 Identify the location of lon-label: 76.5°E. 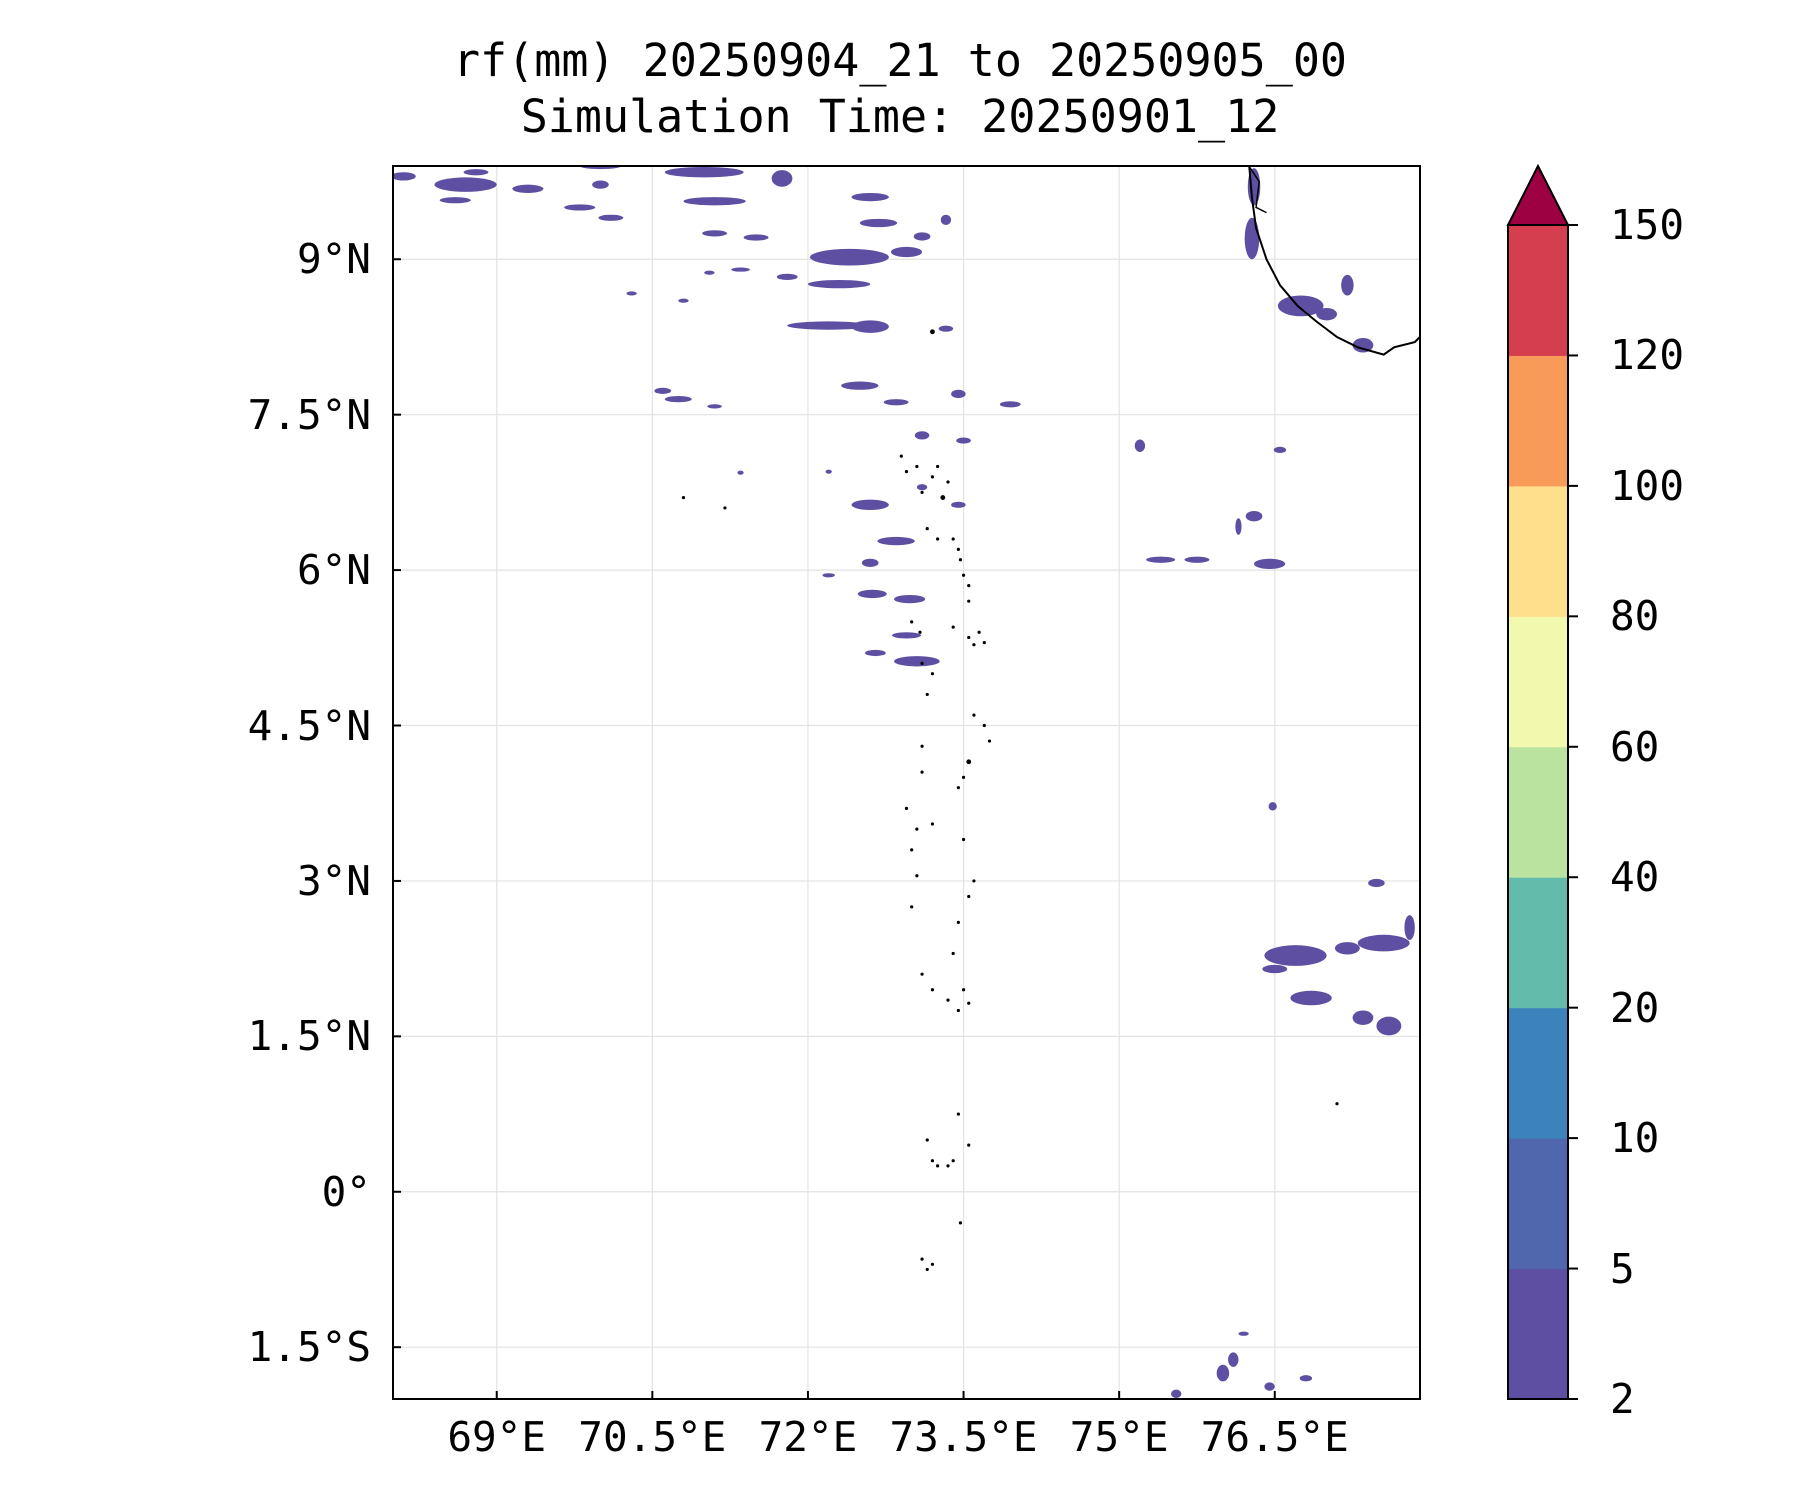
(1274, 1437).